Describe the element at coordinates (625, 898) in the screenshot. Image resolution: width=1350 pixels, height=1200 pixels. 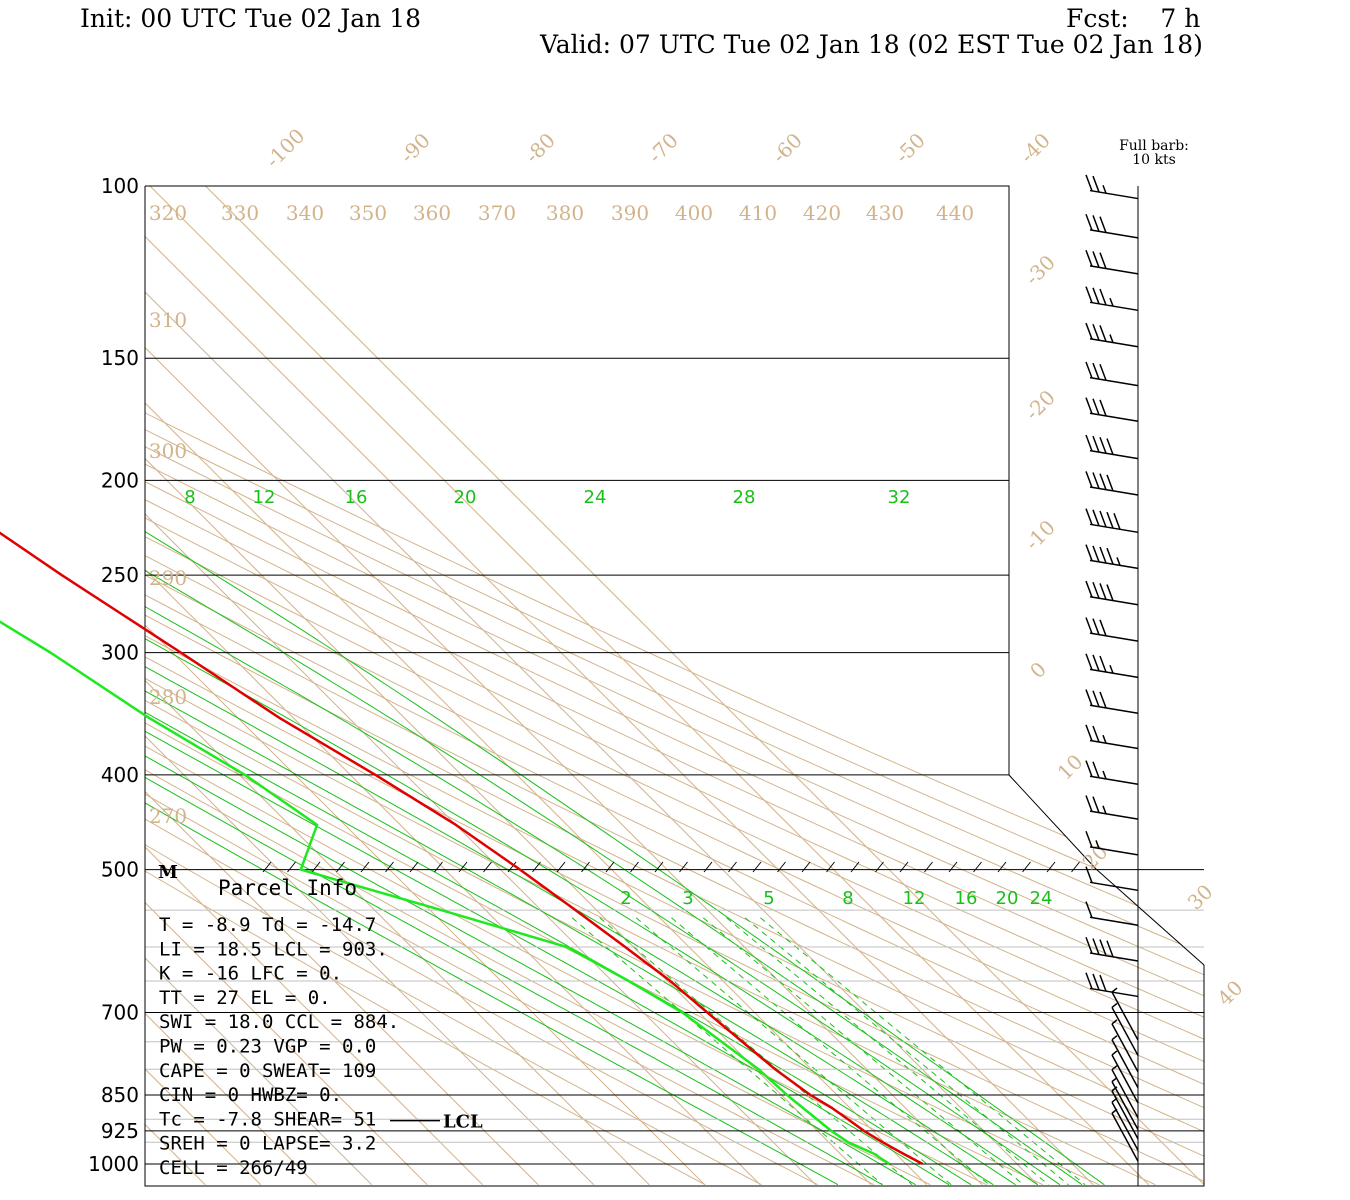
I see `mixing-ratio-label: 2` at that location.